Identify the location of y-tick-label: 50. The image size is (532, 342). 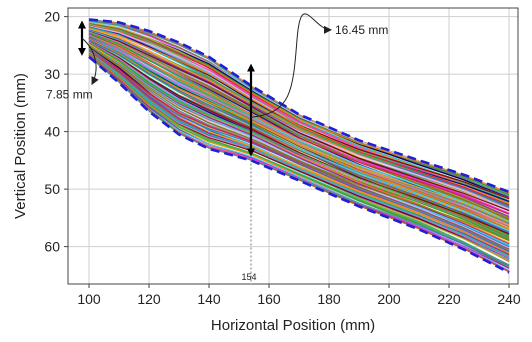
(52, 189).